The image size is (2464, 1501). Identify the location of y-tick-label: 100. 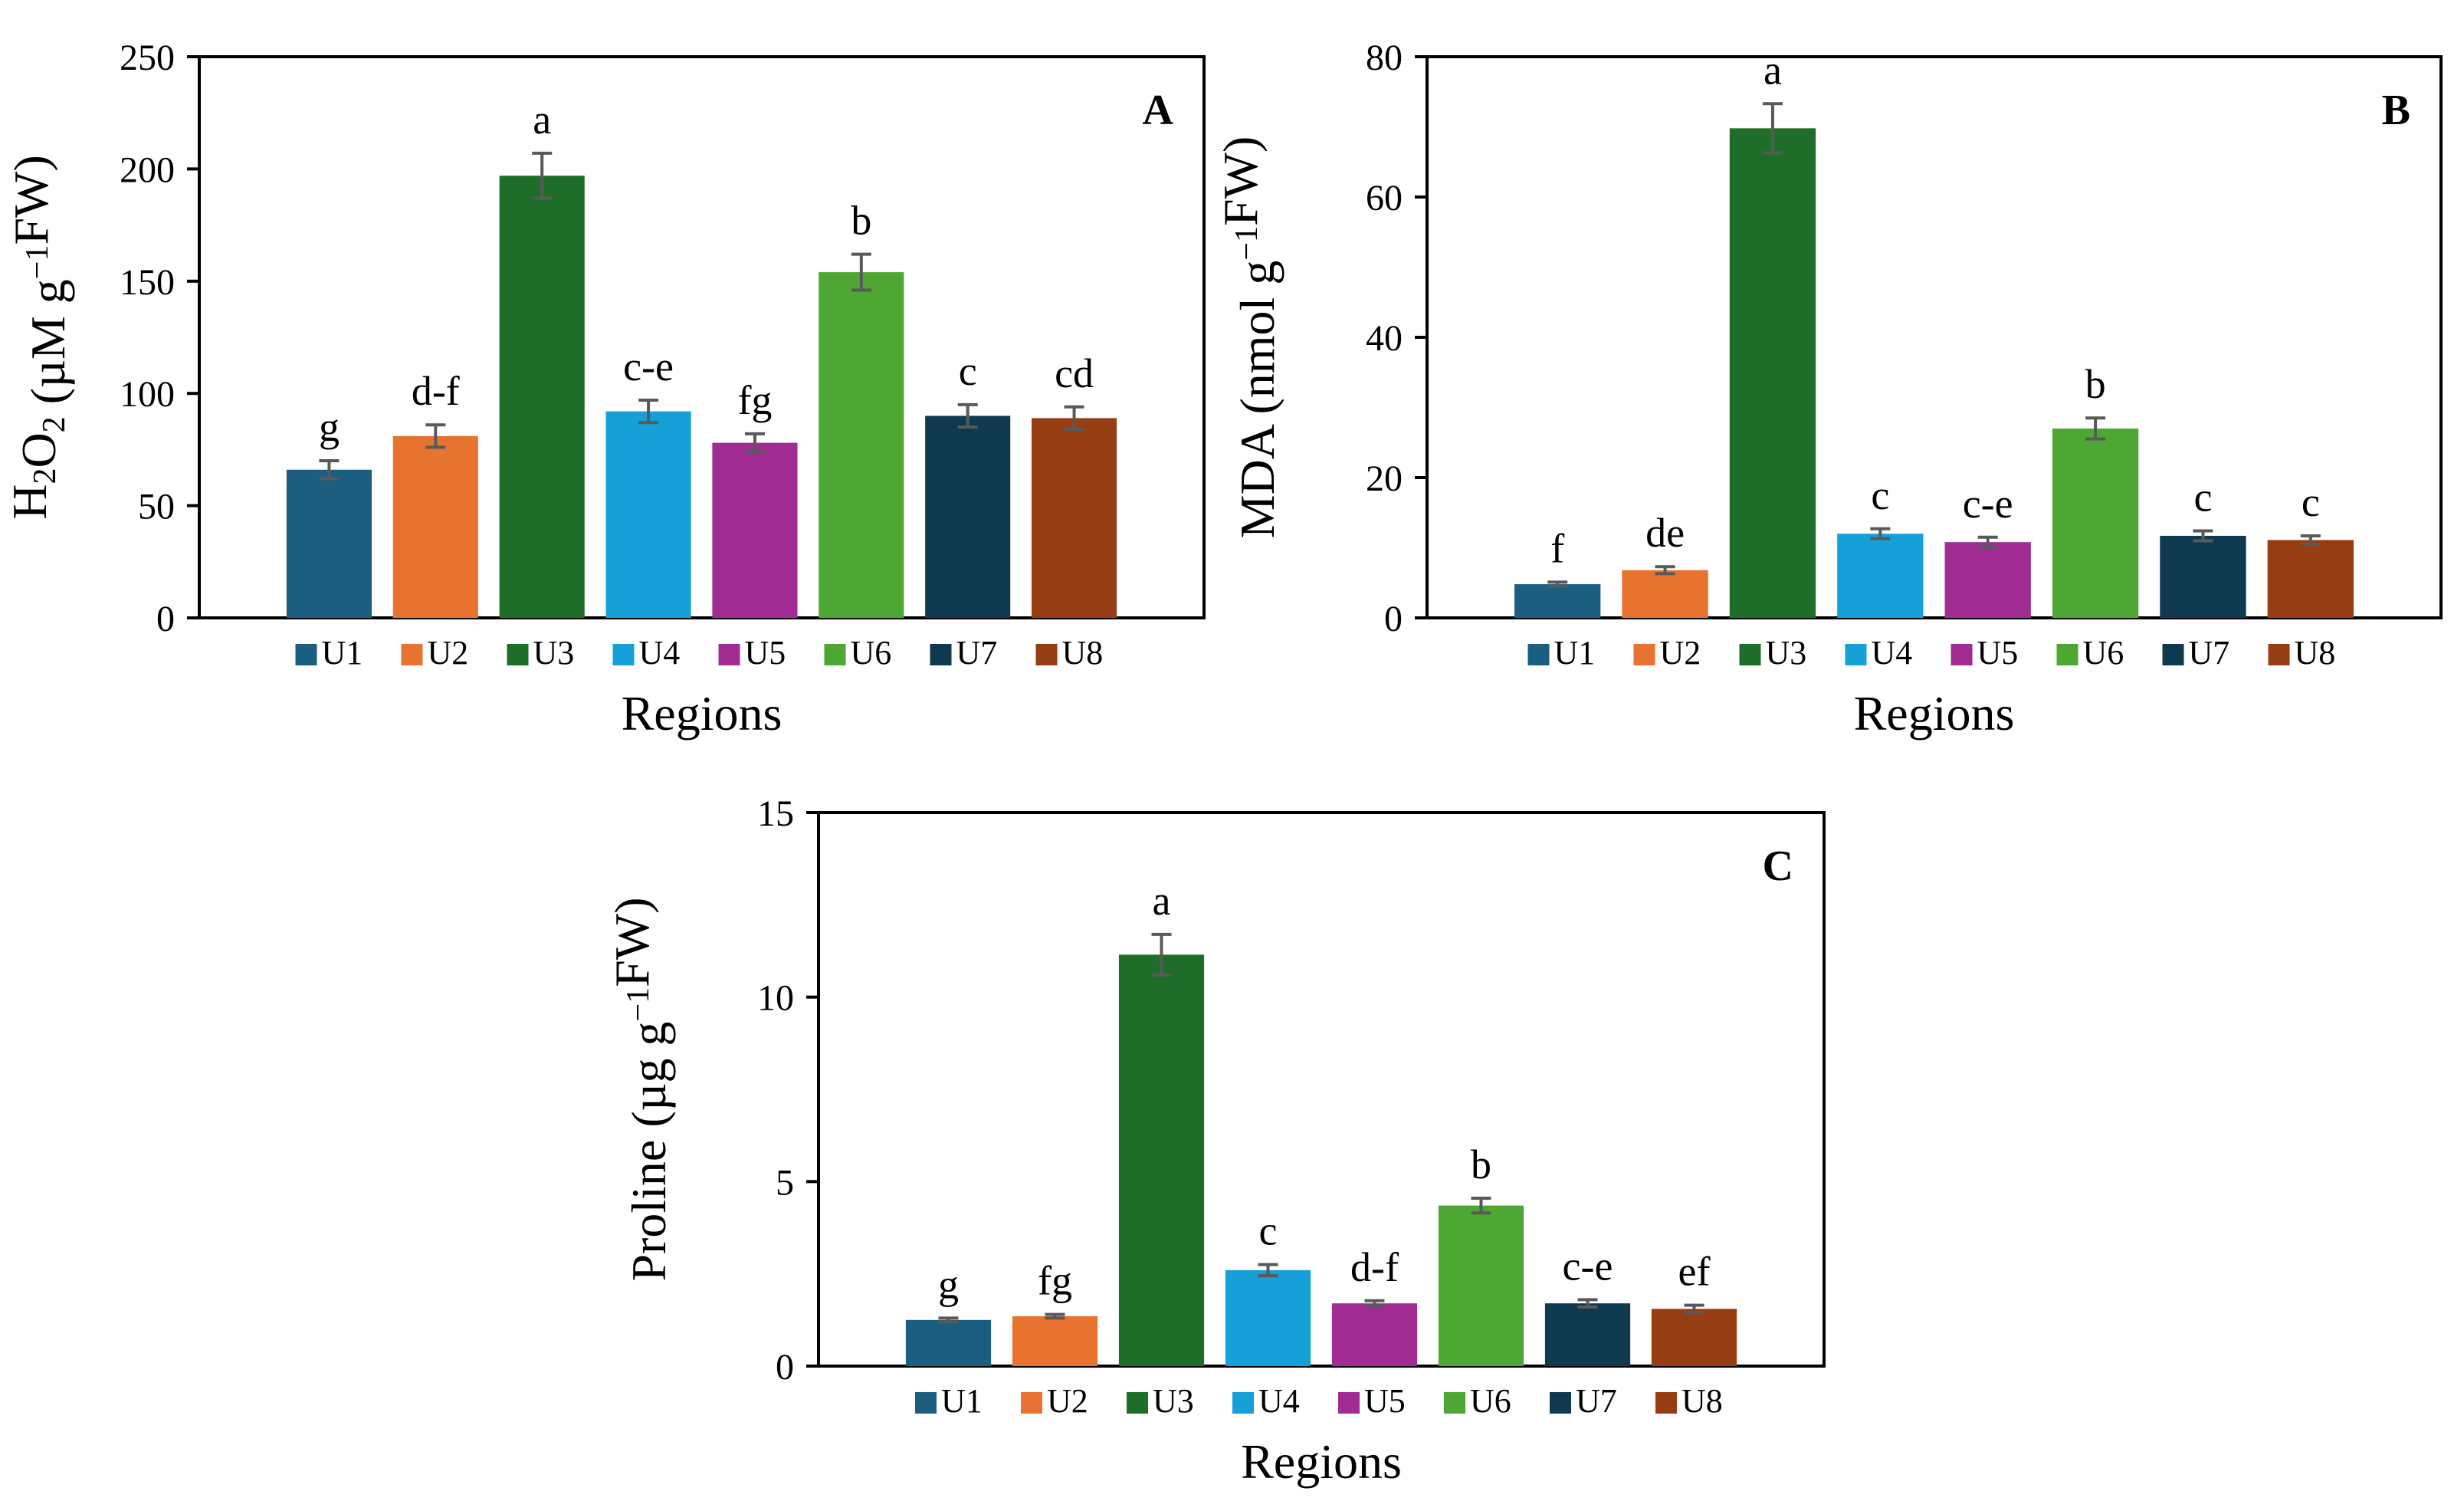
(147, 394).